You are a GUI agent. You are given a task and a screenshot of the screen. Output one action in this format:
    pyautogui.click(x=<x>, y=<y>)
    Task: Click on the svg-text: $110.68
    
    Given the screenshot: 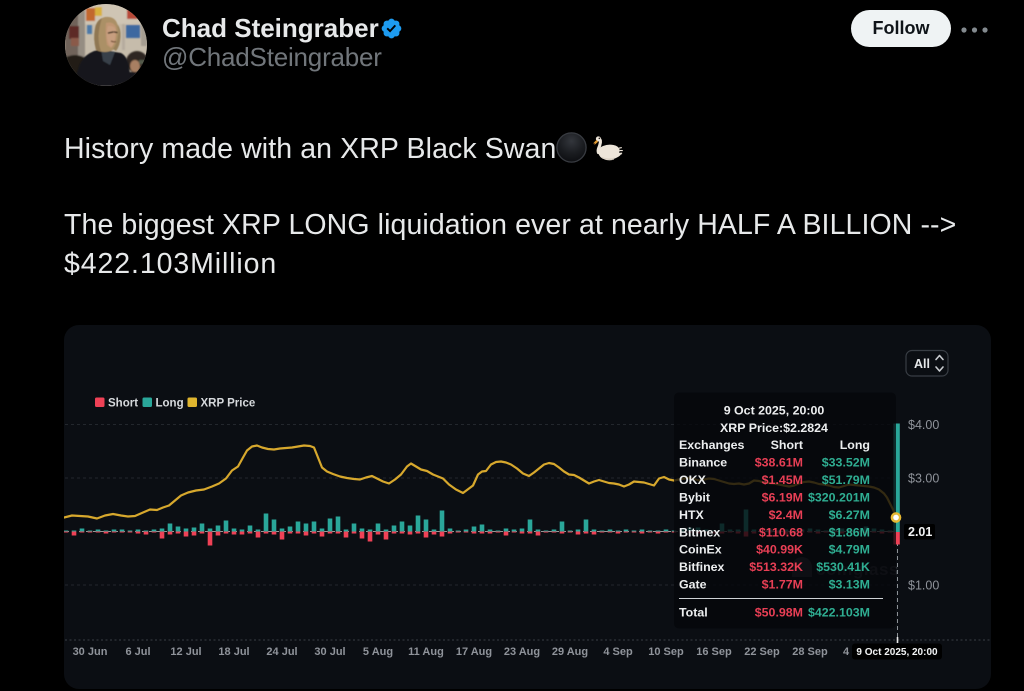 What is the action you would take?
    pyautogui.click(x=781, y=532)
    